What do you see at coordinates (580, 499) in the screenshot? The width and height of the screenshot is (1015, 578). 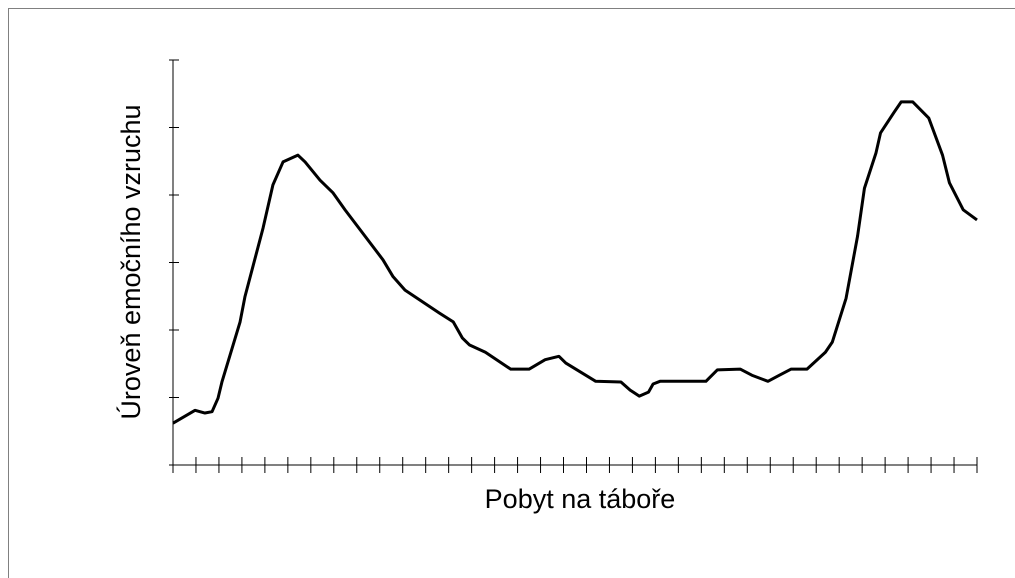 I see `x-axis-label: Pobyt na táboře` at bounding box center [580, 499].